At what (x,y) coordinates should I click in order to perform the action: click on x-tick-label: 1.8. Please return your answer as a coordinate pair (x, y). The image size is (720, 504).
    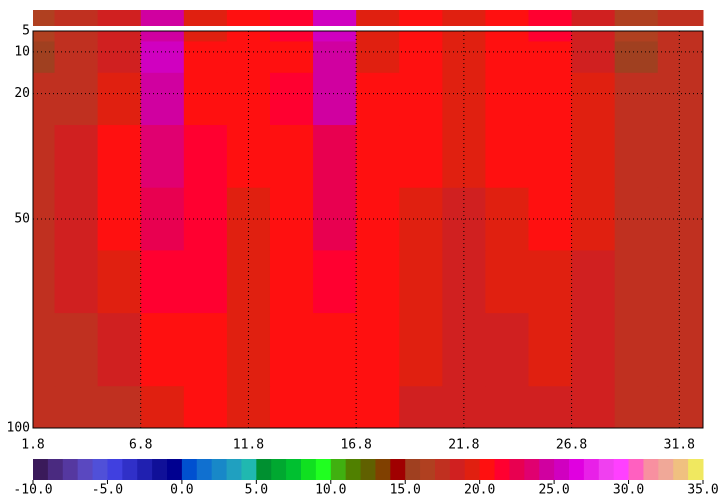
    Looking at the image, I should click on (32, 445).